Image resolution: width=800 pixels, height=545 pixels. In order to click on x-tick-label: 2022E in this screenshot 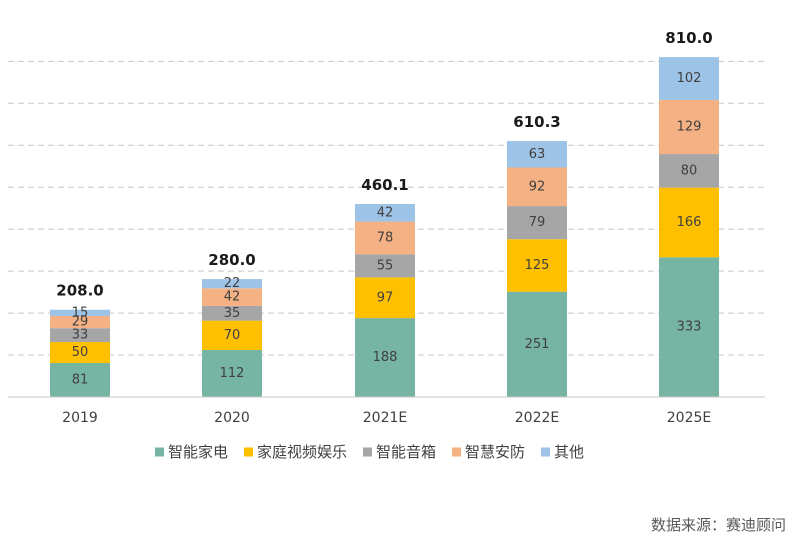, I will do `click(537, 418)`.